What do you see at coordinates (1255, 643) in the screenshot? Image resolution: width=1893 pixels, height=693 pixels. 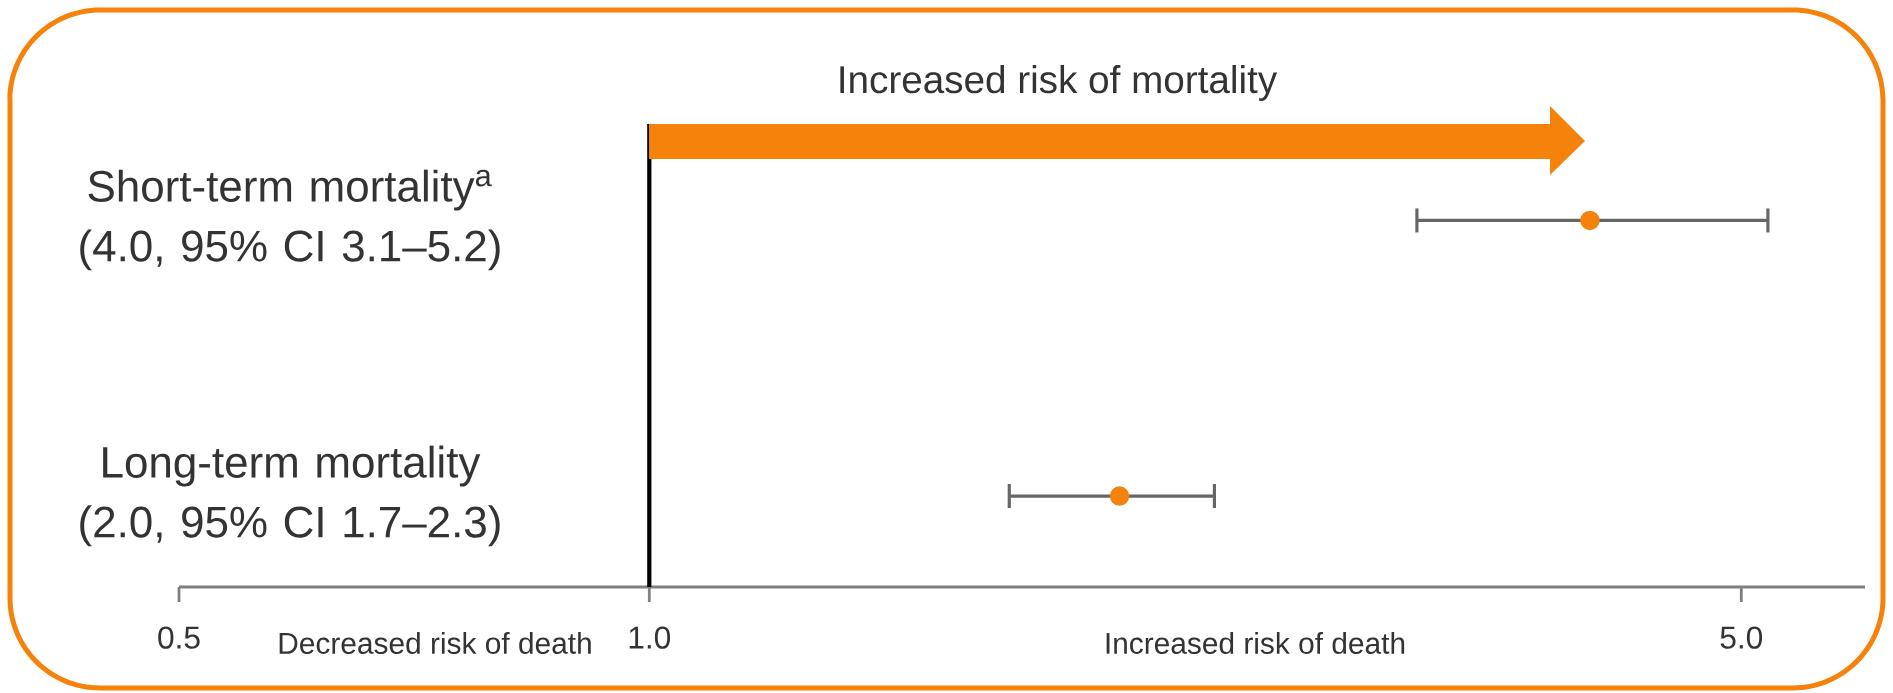 I see `text: Increased risk of death` at bounding box center [1255, 643].